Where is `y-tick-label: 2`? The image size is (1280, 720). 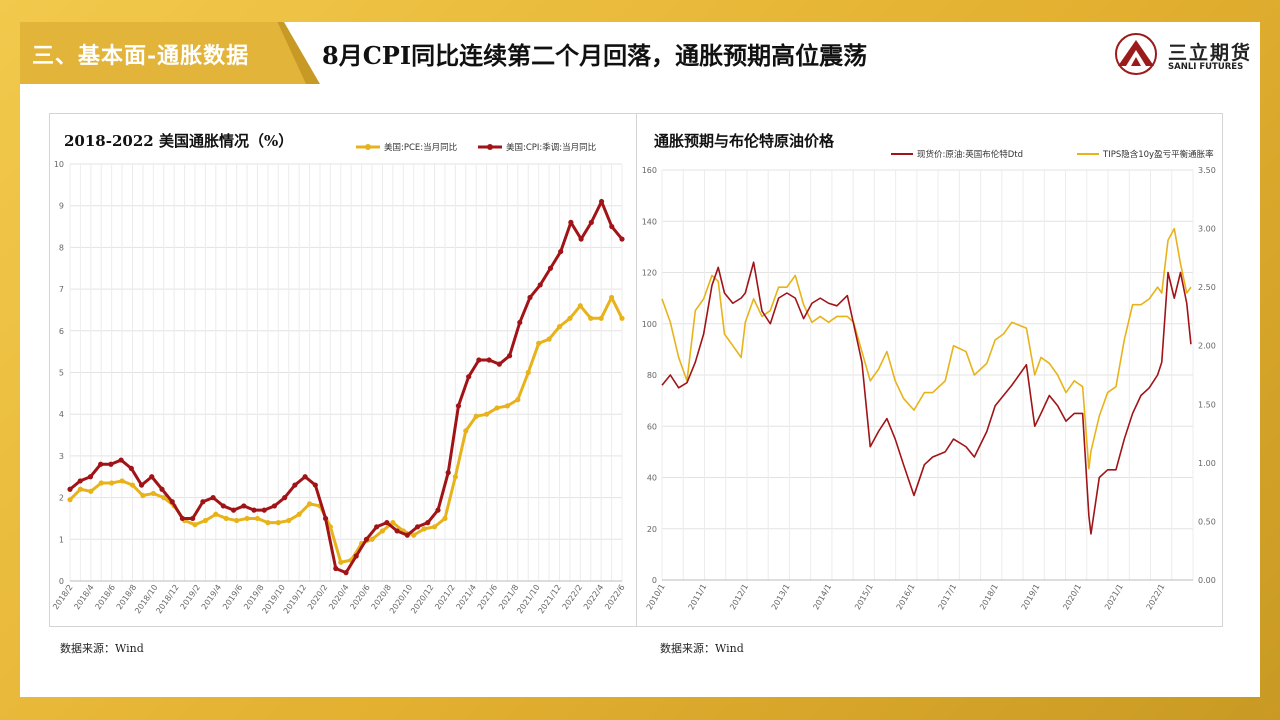 y-tick-label: 2 is located at coordinates (61, 498).